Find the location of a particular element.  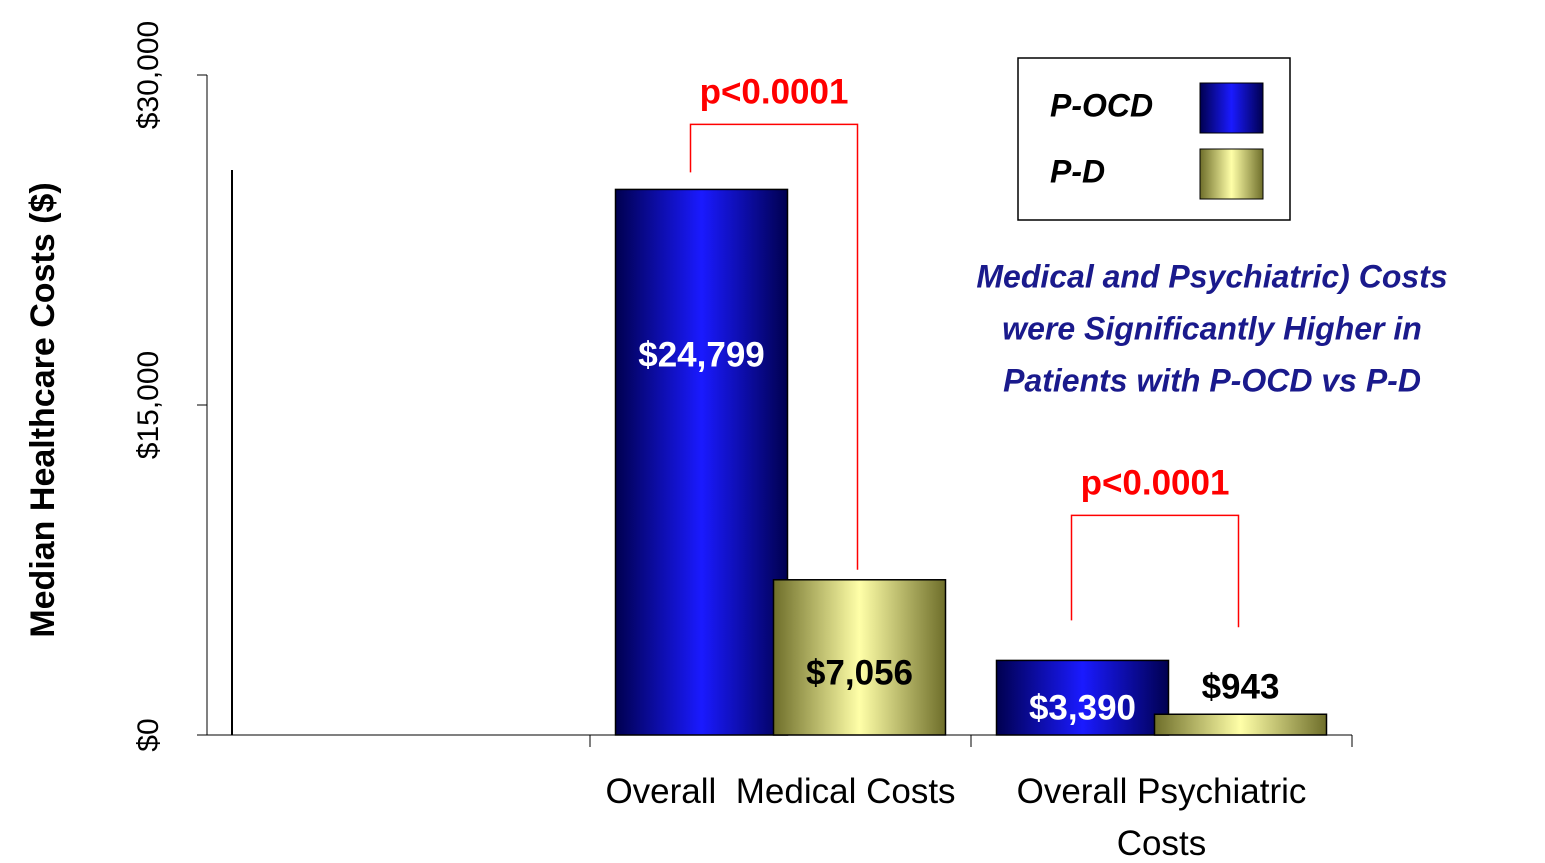

annotation: Patients with P-OCD vs P-D is located at coordinates (1212, 380).